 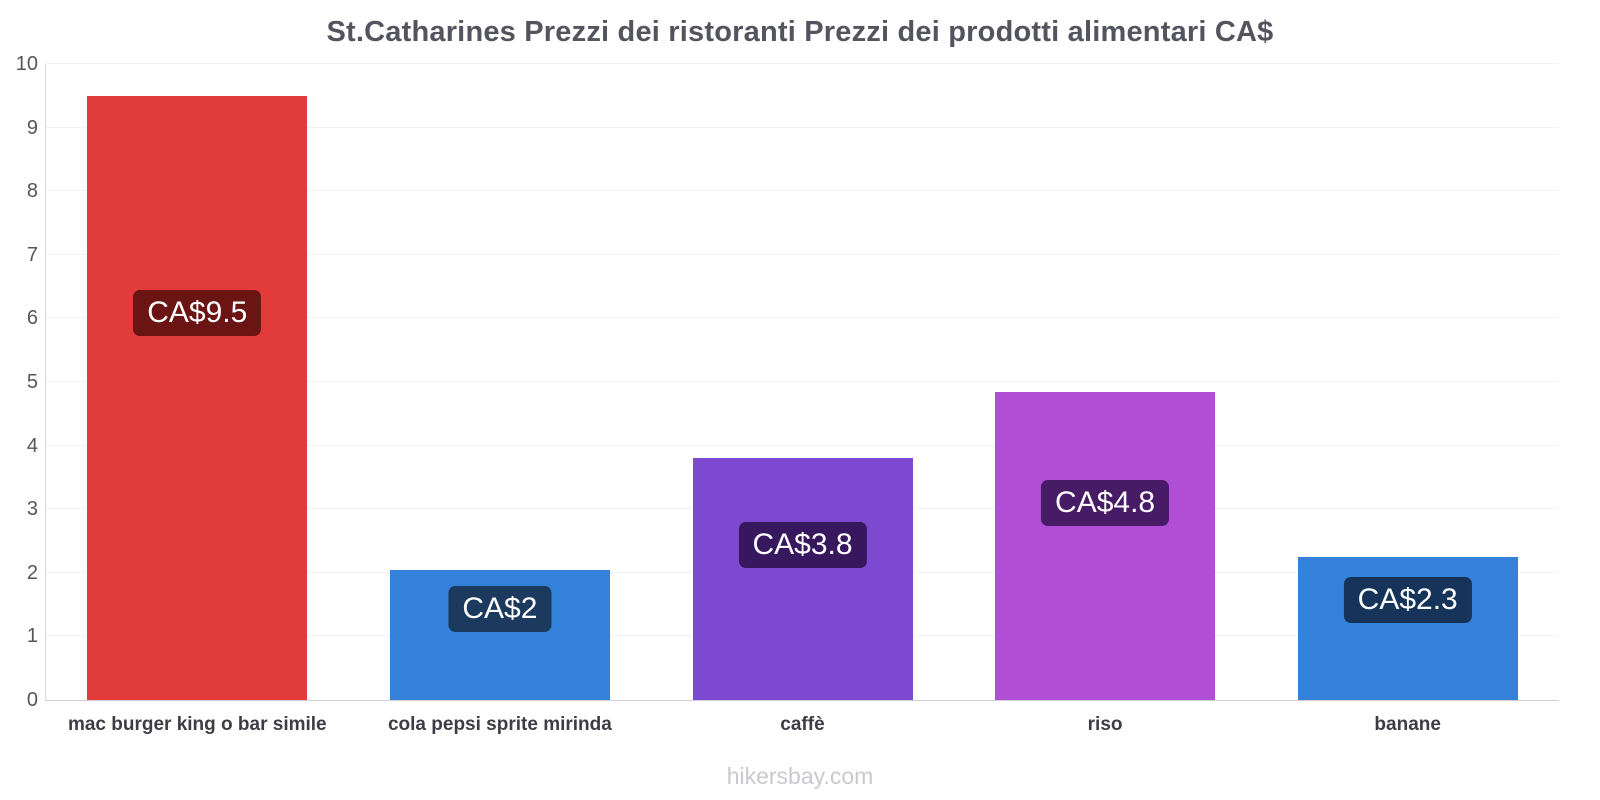 I want to click on y-axis-tick-label: 4, so click(x=32, y=445).